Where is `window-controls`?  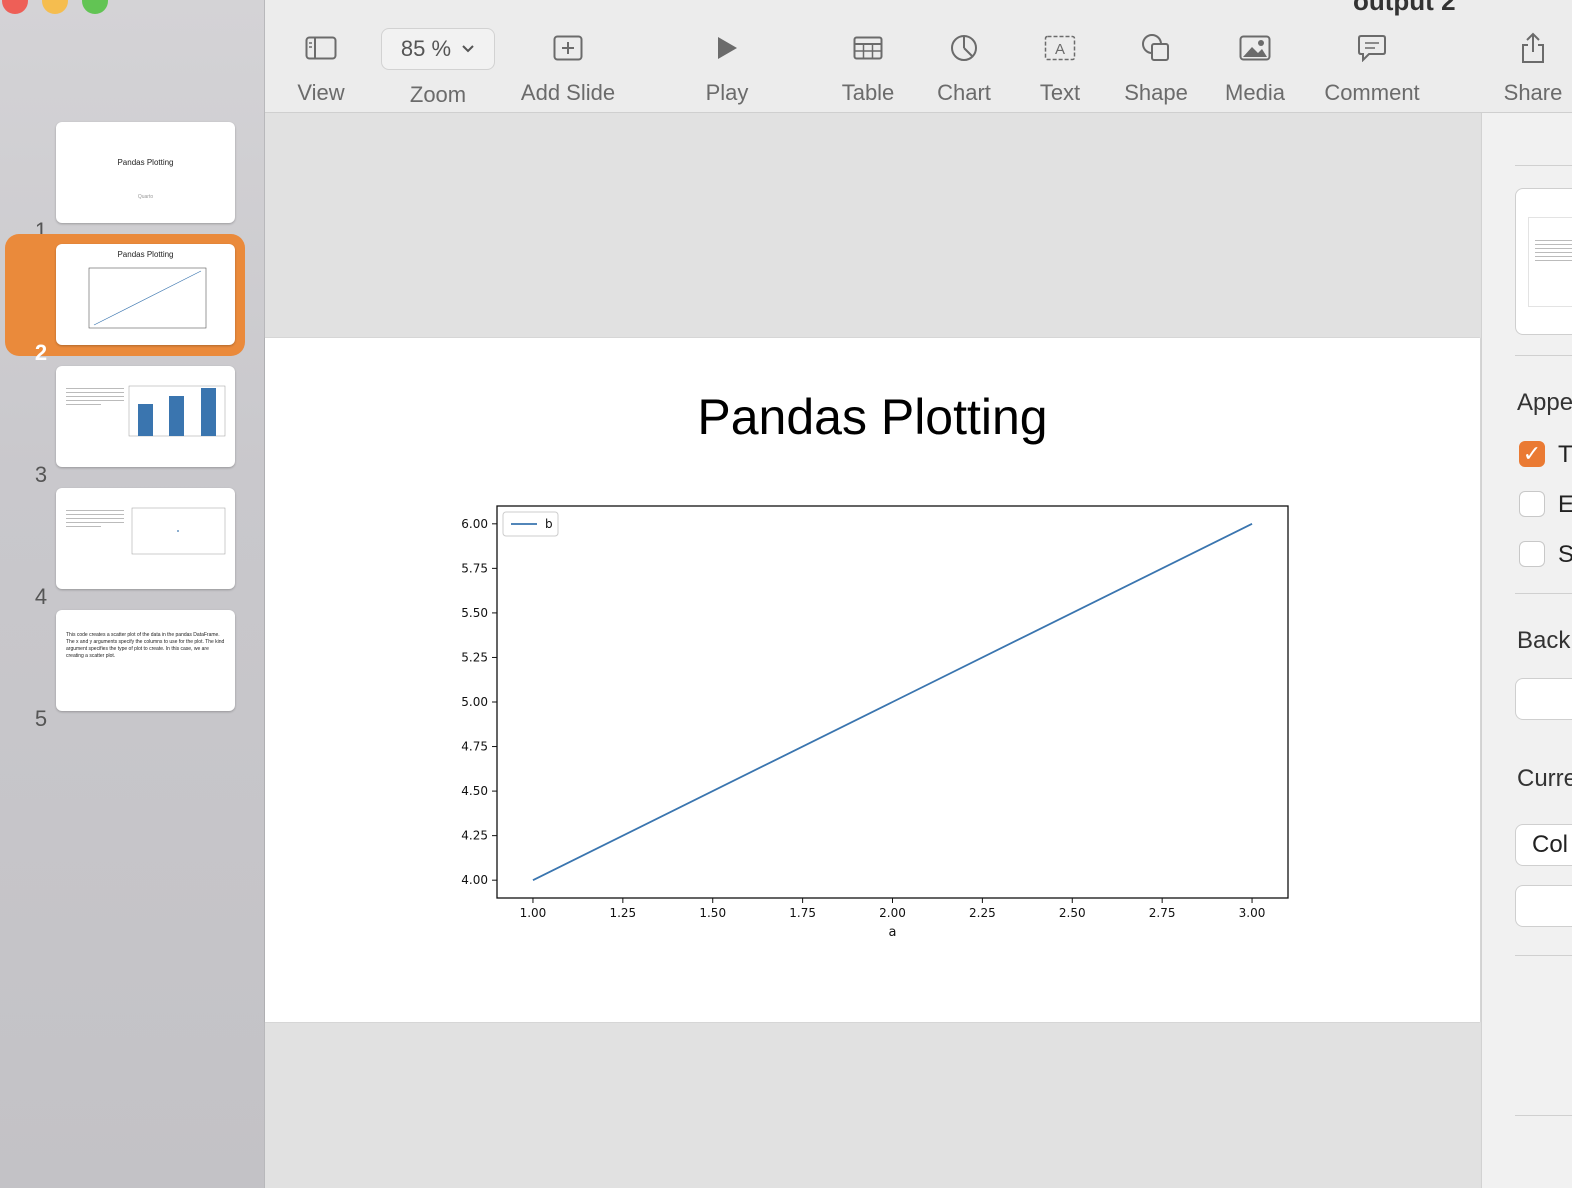 window-controls is located at coordinates (55, 7).